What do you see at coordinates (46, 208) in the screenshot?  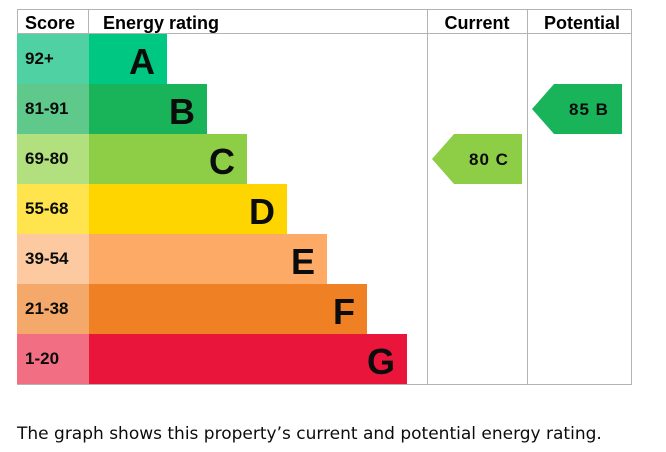 I see `score-range-d: 55-68` at bounding box center [46, 208].